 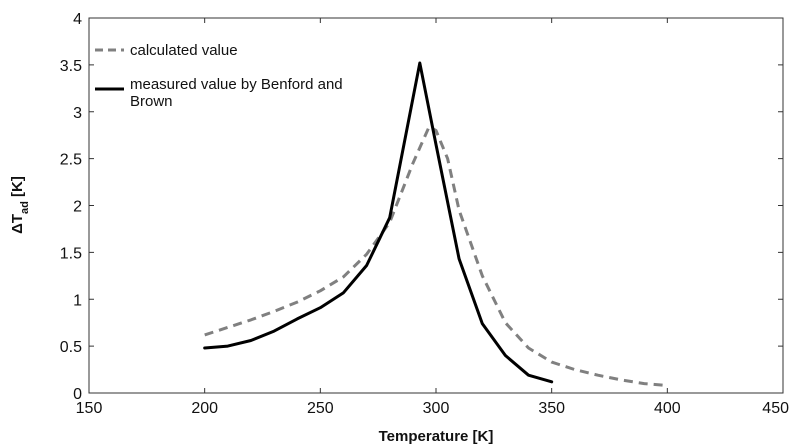 I want to click on y-axis-title-subscript: ad, so click(x=25, y=207).